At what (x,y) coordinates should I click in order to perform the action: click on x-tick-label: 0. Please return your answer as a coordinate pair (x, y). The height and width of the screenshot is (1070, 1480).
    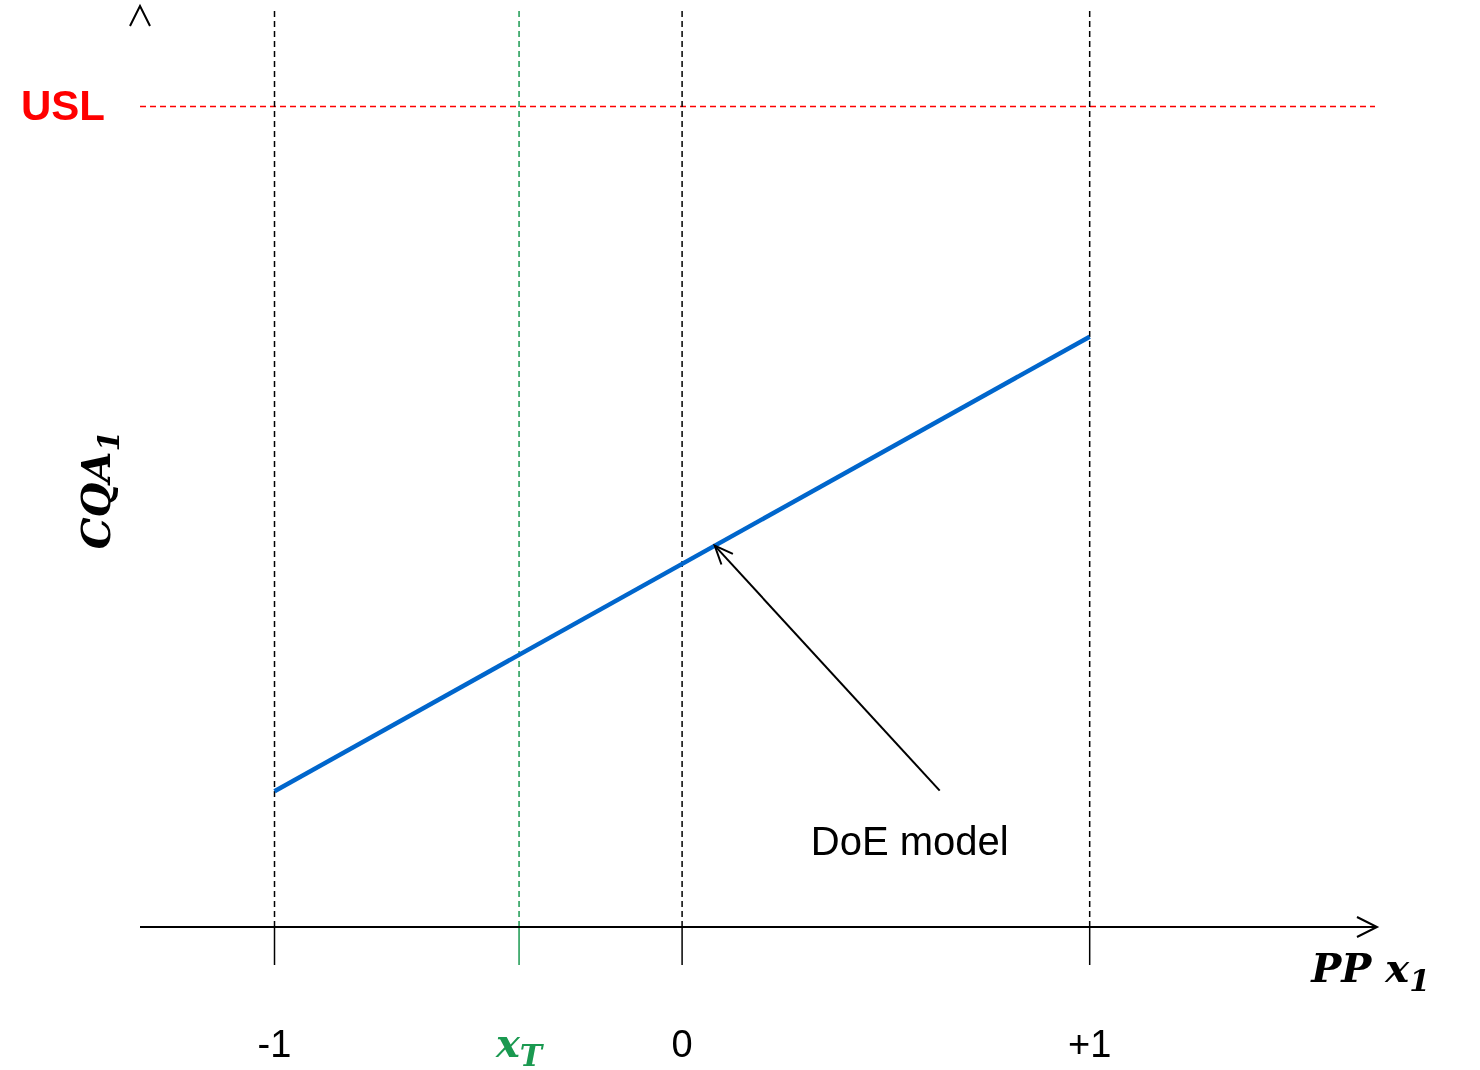
    Looking at the image, I should click on (682, 1044).